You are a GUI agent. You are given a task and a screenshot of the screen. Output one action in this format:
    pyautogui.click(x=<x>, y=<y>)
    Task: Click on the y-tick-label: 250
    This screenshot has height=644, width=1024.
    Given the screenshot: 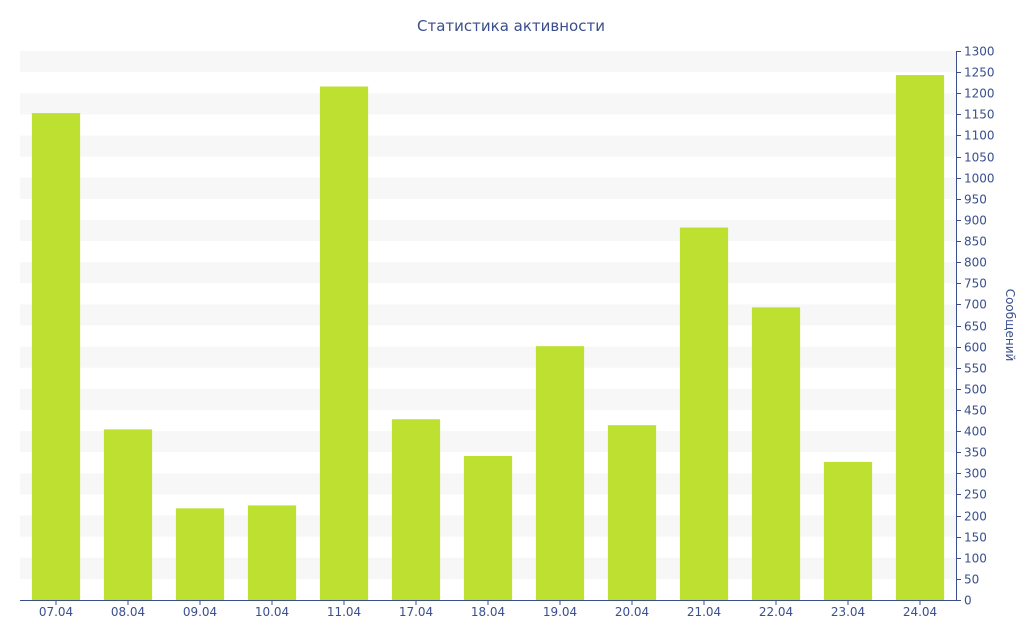 What is the action you would take?
    pyautogui.click(x=975, y=495)
    